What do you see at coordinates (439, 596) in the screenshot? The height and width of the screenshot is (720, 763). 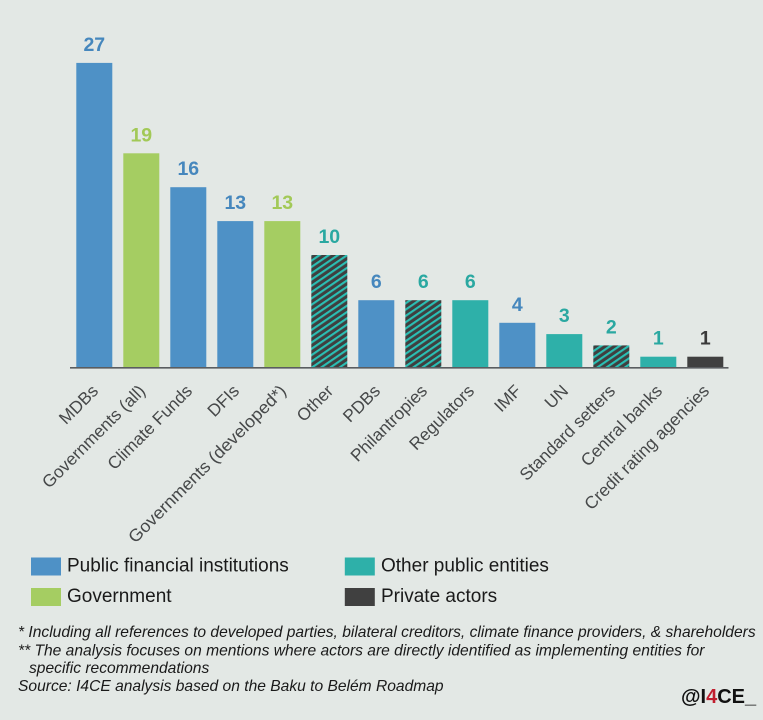 I see `svg-text: Private actors` at bounding box center [439, 596].